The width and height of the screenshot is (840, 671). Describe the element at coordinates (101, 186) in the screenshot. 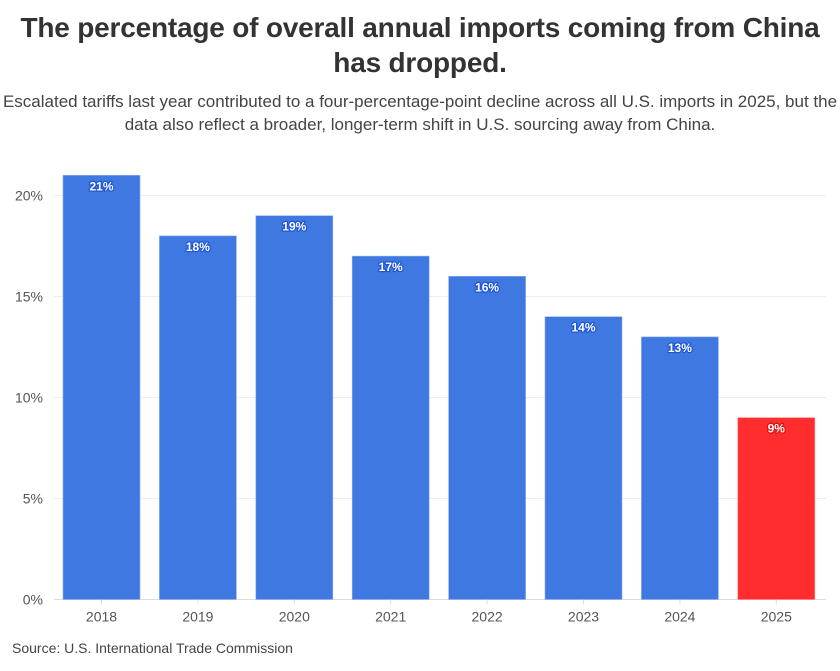

I see `data-label: 21%` at that location.